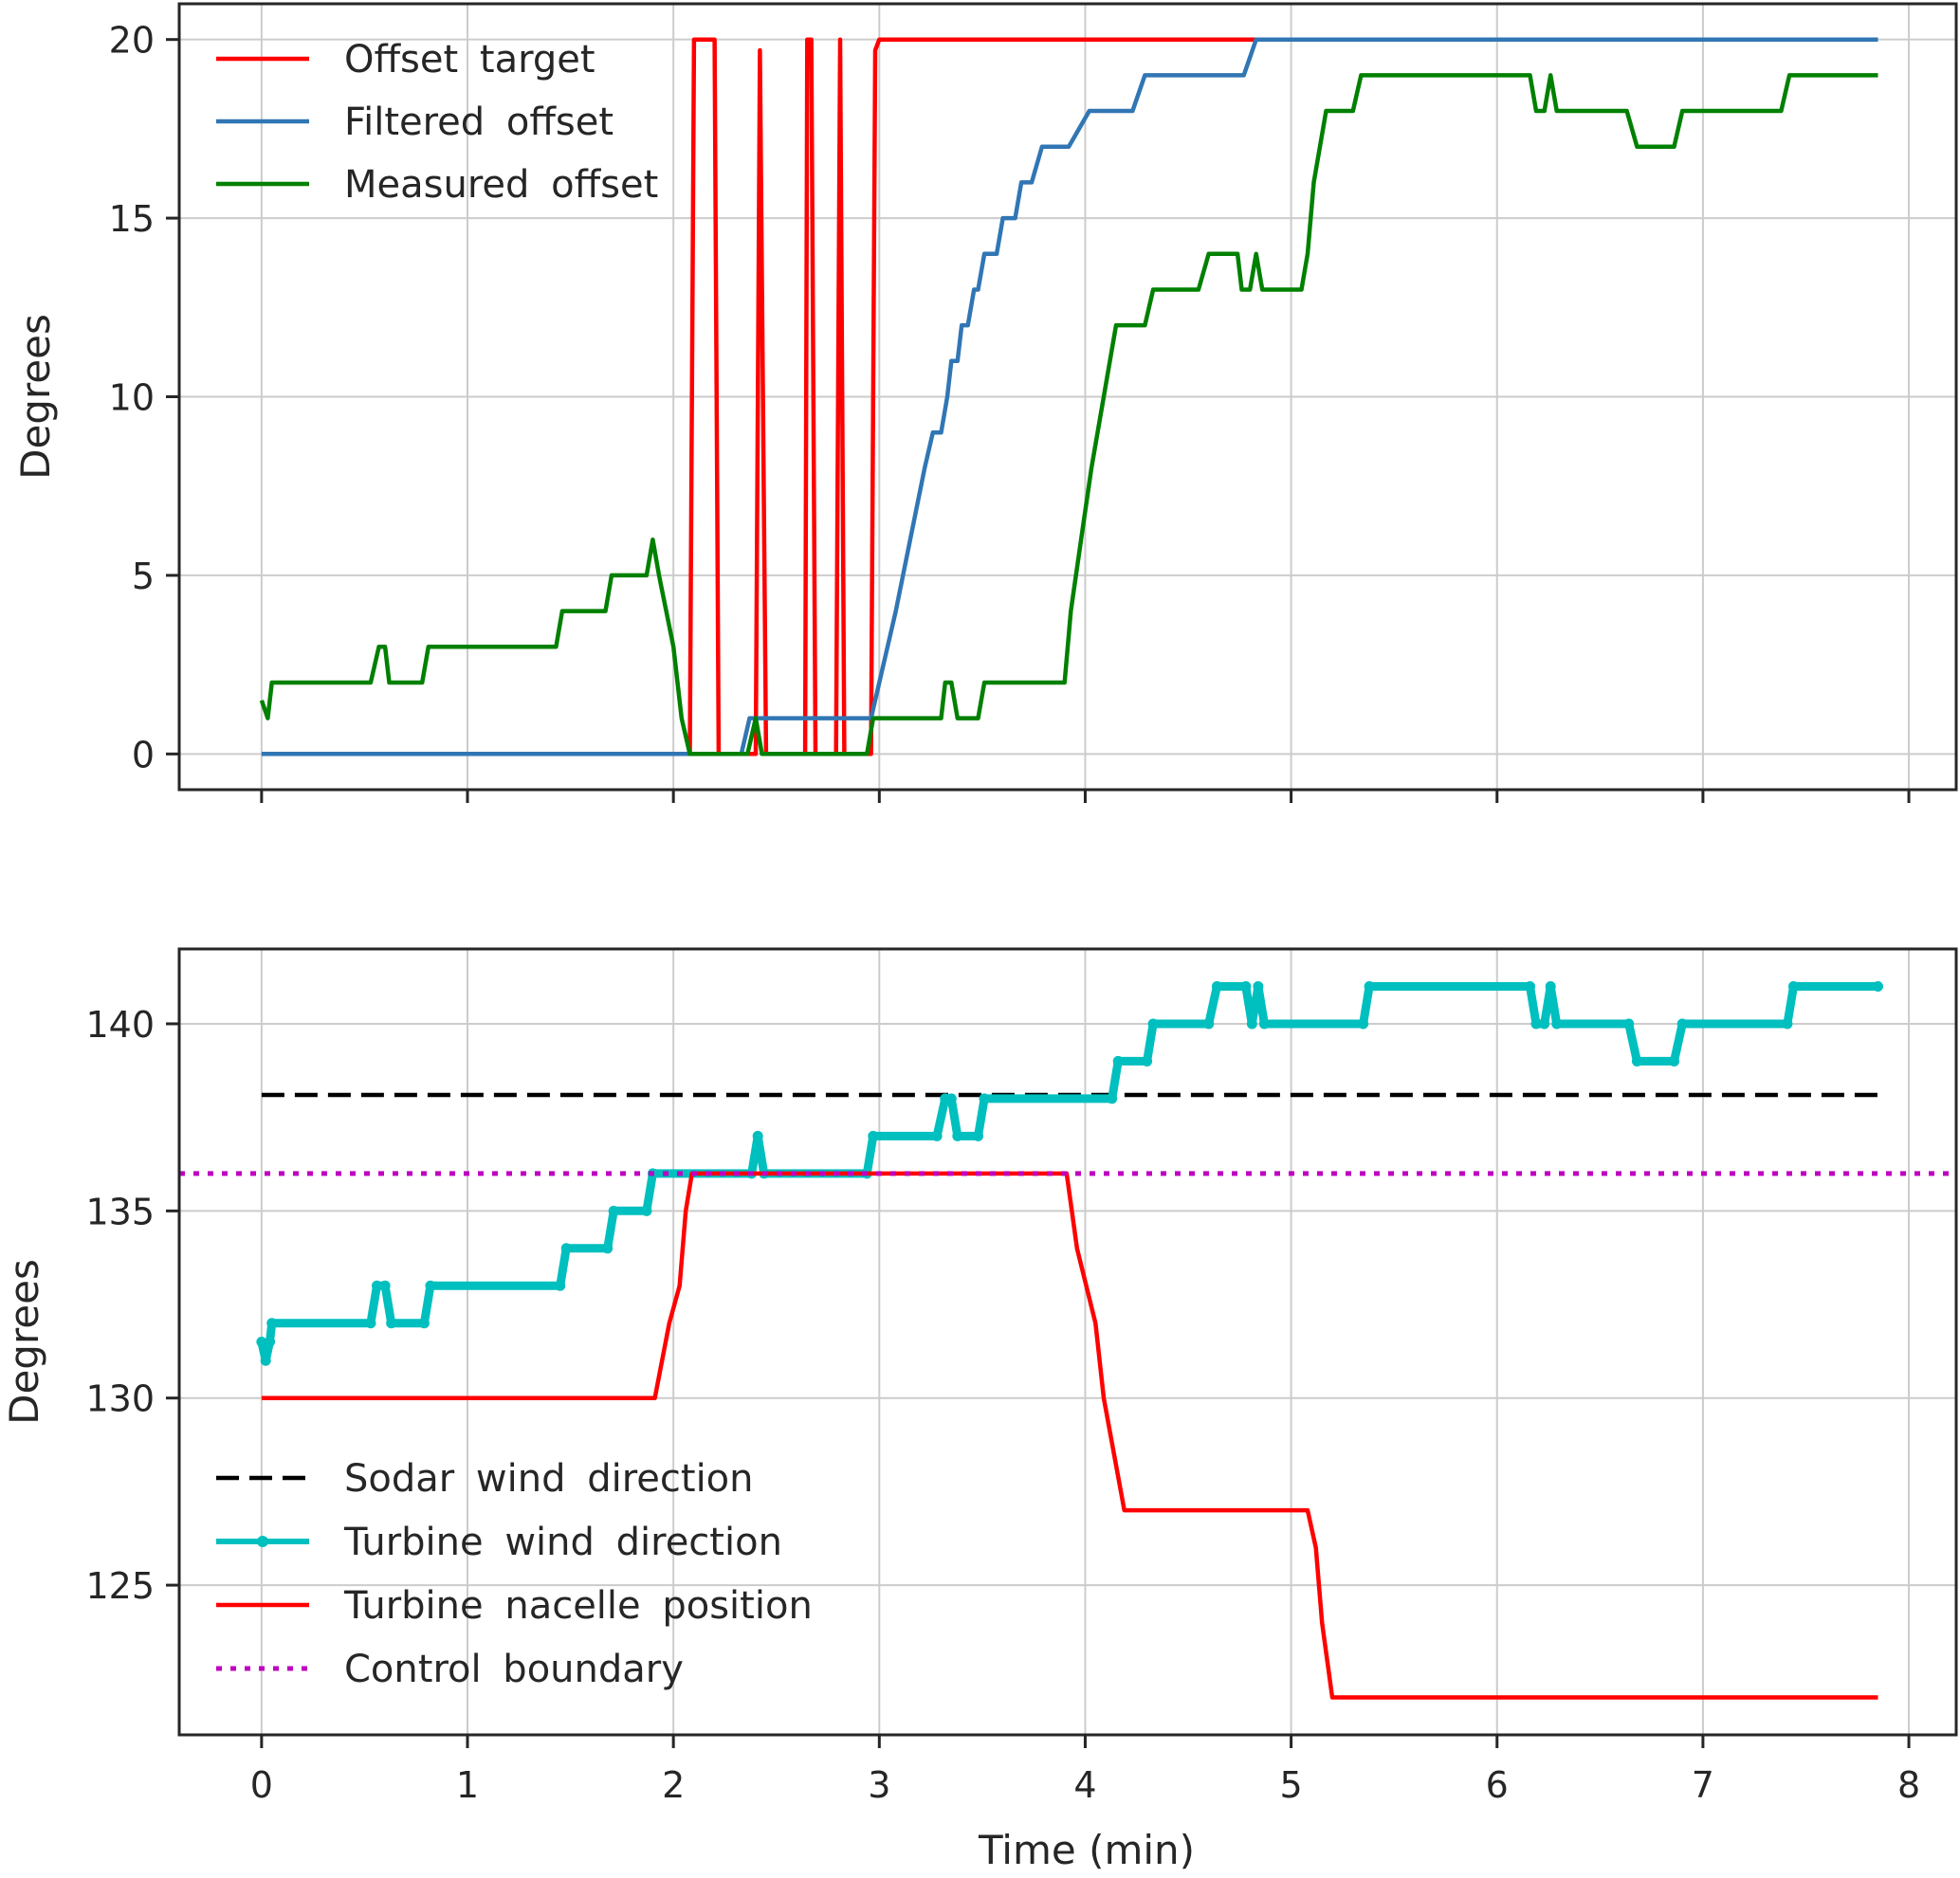 This screenshot has width=1960, height=1878. Describe the element at coordinates (467, 1785) in the screenshot. I see `x-tick-label: 1` at that location.